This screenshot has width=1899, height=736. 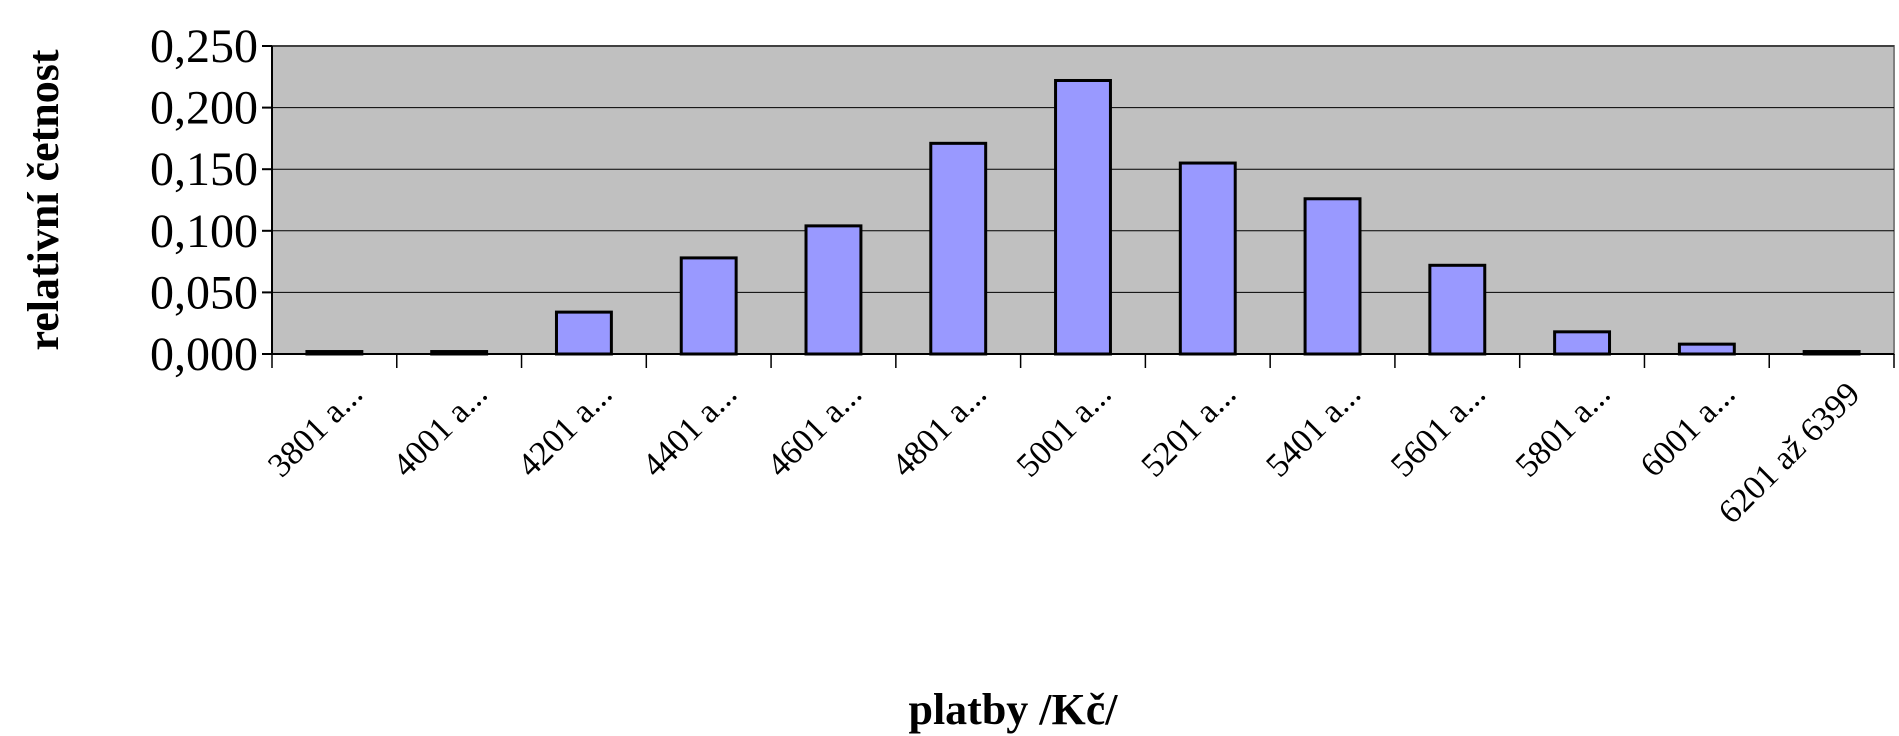 I want to click on y-tick-label: 0,100, so click(x=204, y=231).